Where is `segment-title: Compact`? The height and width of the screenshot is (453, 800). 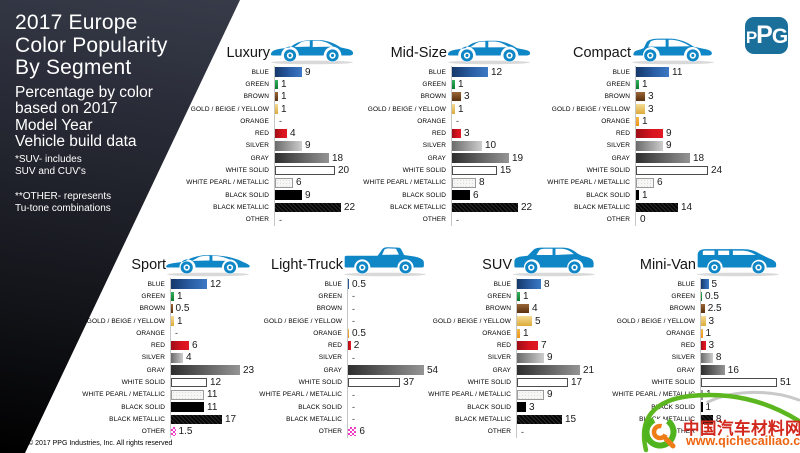
segment-title: Compact is located at coordinates (601, 53).